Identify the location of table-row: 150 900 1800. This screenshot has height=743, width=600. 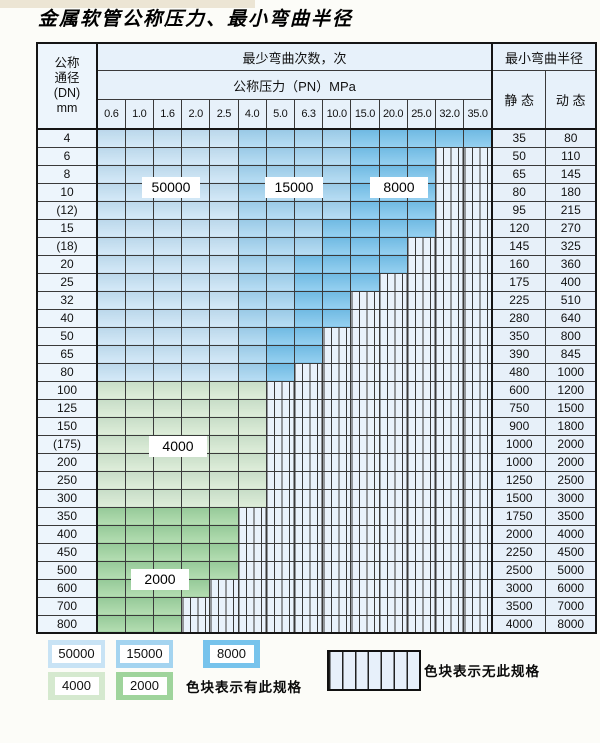
(316, 426).